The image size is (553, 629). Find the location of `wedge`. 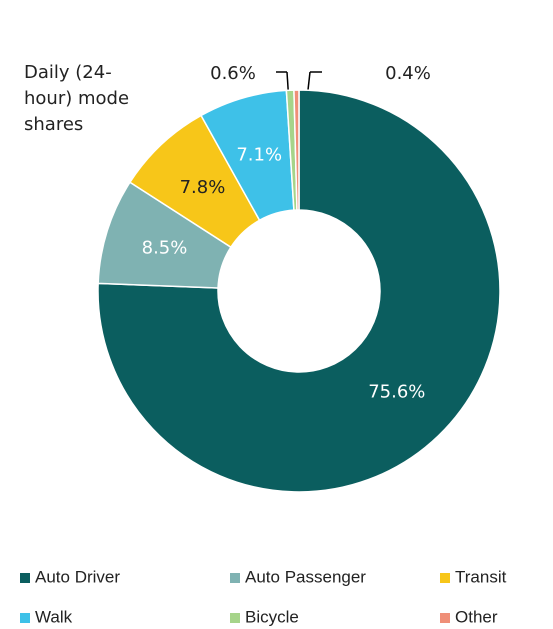

wedge is located at coordinates (296, 150).